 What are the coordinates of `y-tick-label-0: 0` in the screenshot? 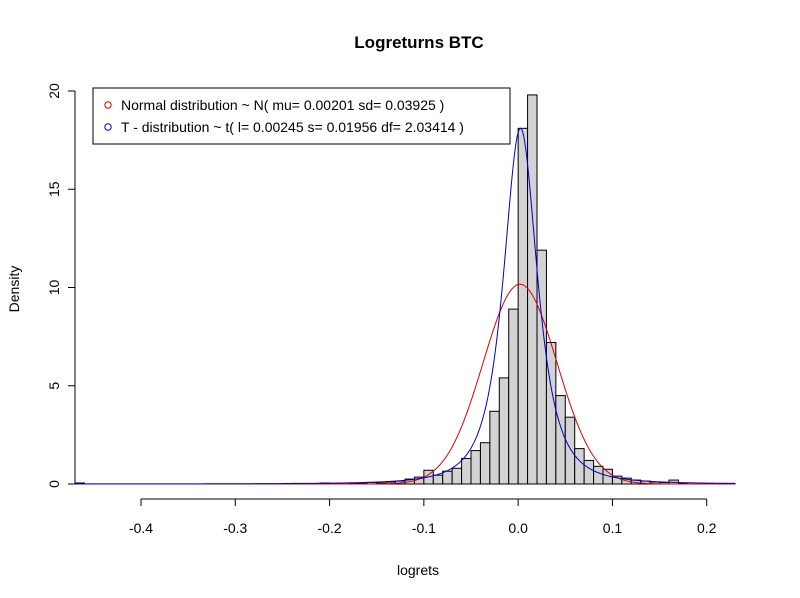 It's located at (54, 484).